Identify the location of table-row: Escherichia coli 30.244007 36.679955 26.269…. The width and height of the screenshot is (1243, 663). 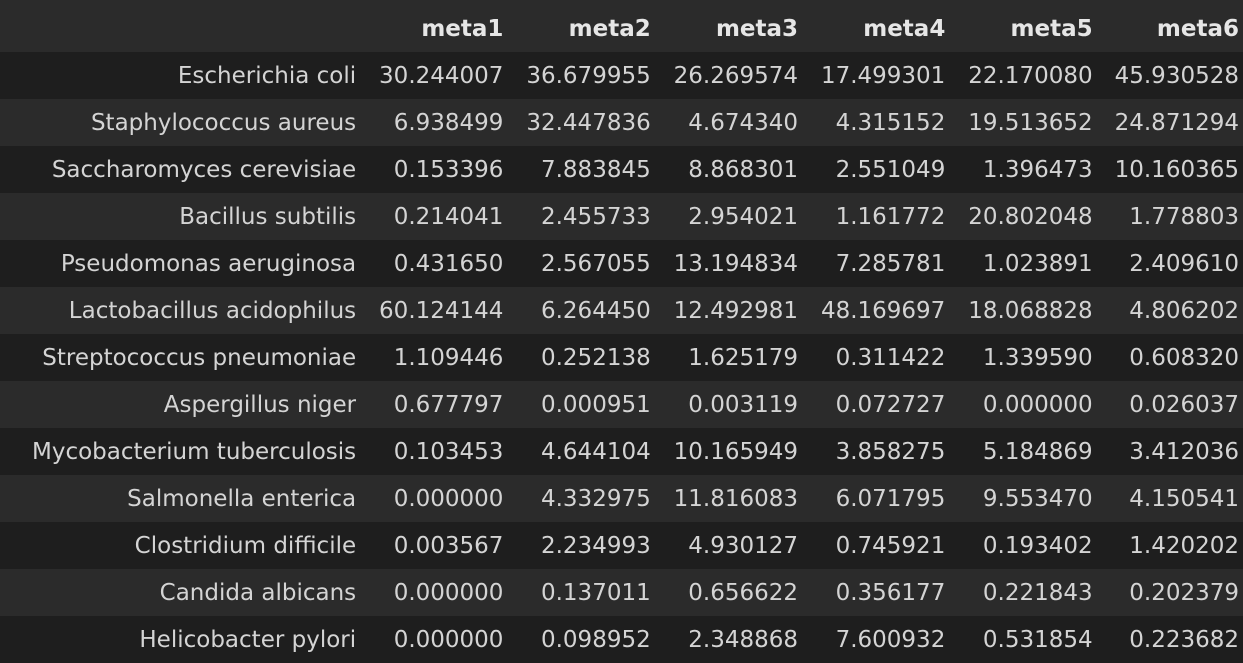
(621, 75).